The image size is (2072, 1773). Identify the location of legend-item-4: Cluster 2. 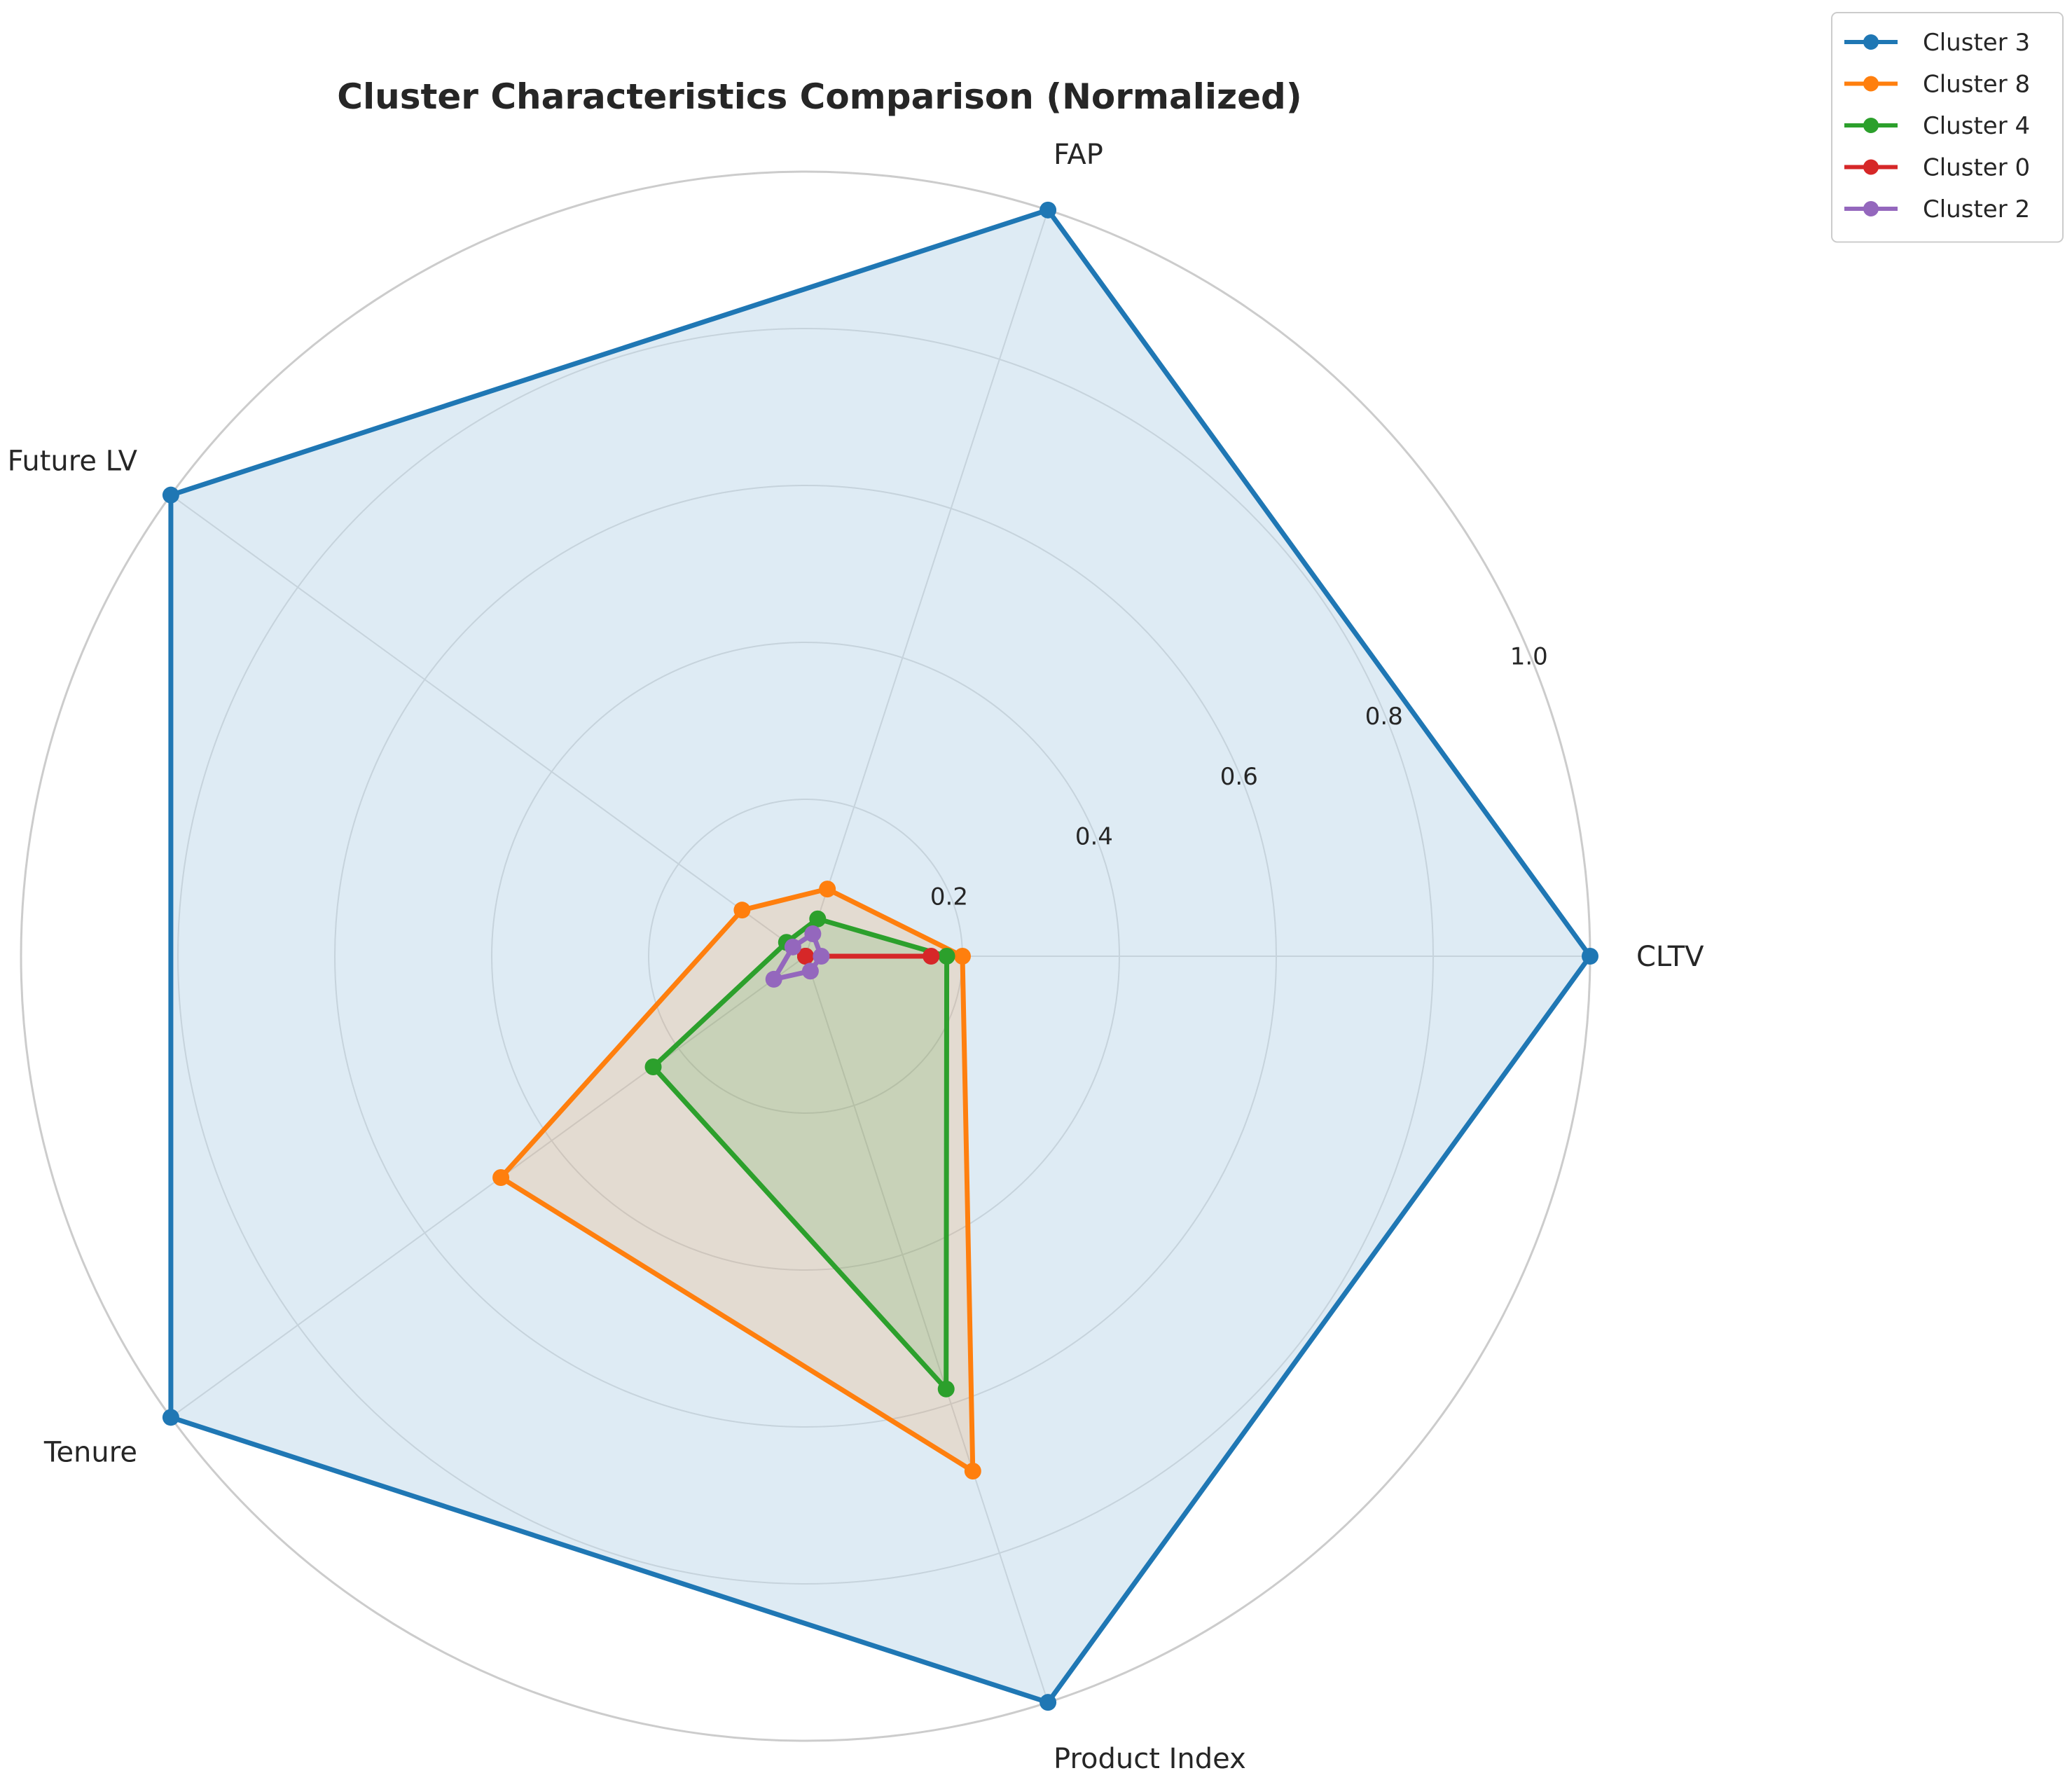
(1937, 209).